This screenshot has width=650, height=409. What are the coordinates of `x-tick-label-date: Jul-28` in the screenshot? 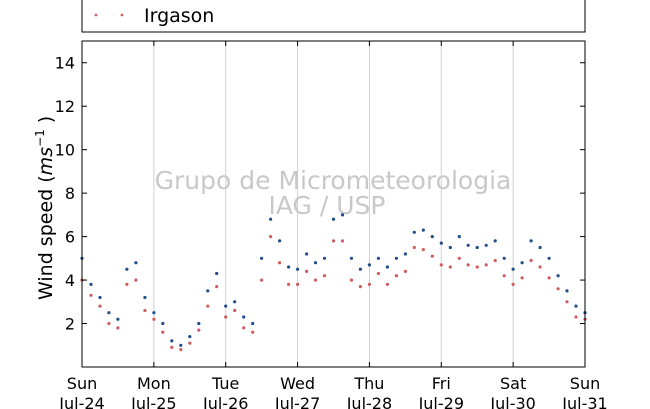 It's located at (369, 401).